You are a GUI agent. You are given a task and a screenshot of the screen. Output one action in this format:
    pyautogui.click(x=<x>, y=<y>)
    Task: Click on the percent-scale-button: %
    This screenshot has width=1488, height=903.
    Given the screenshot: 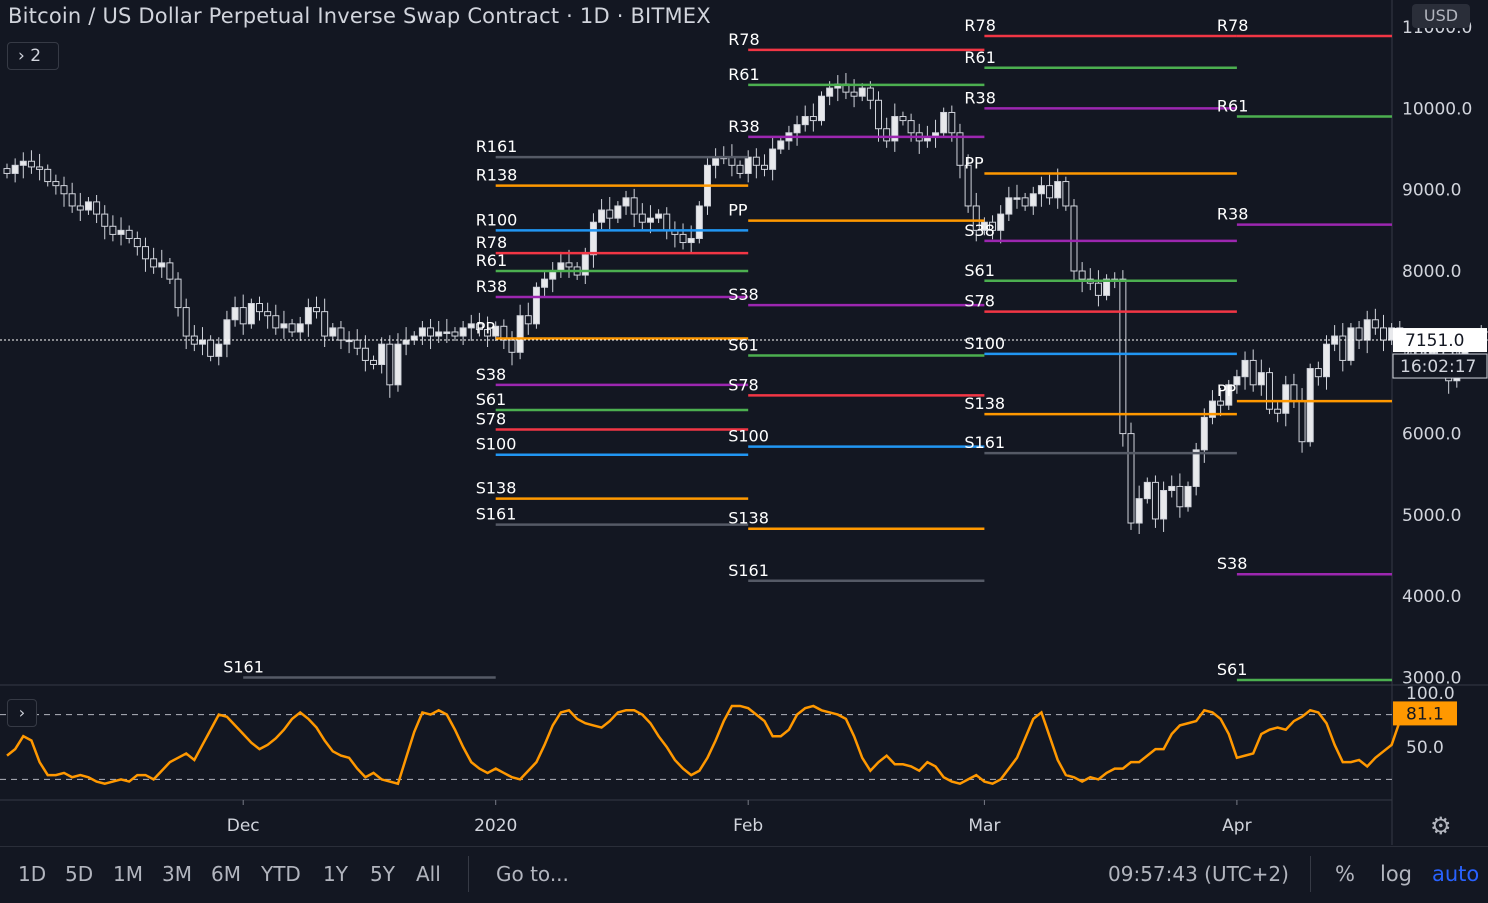 What is the action you would take?
    pyautogui.click(x=1345, y=874)
    